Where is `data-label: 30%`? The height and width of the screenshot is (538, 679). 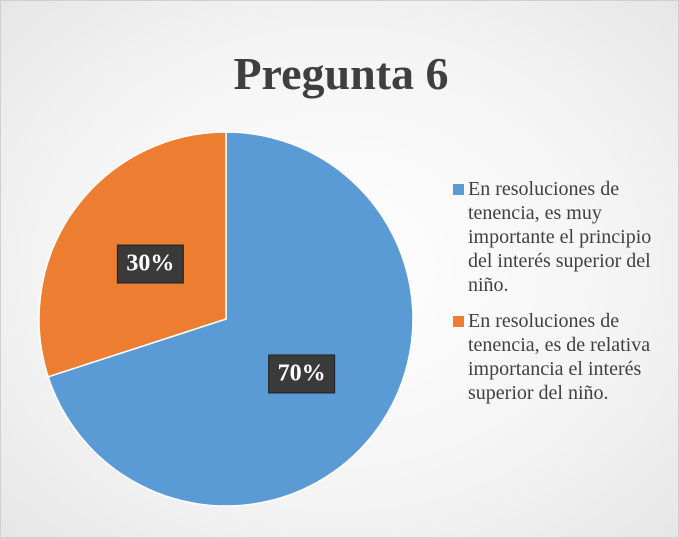
data-label: 30% is located at coordinates (150, 264).